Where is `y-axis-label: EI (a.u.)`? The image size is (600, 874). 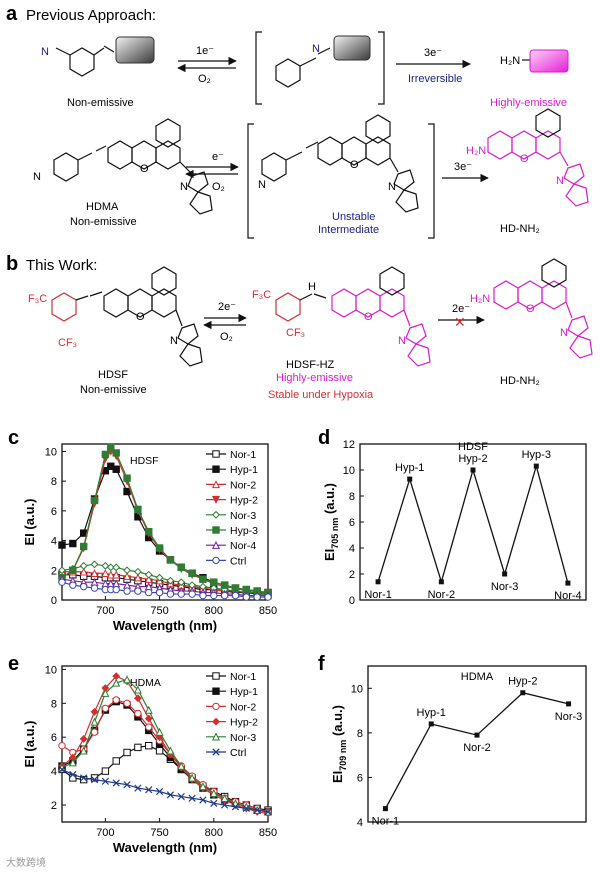 y-axis-label: EI (a.u.) is located at coordinates (29, 522).